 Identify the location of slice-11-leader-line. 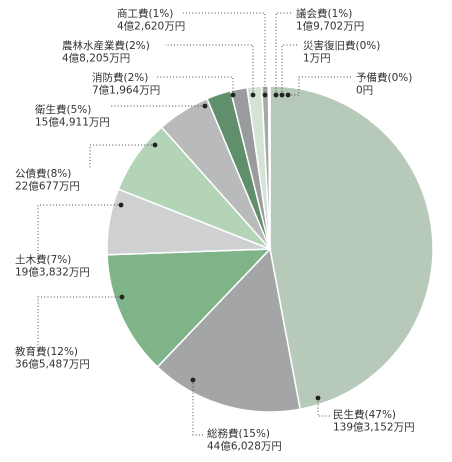
(320, 86).